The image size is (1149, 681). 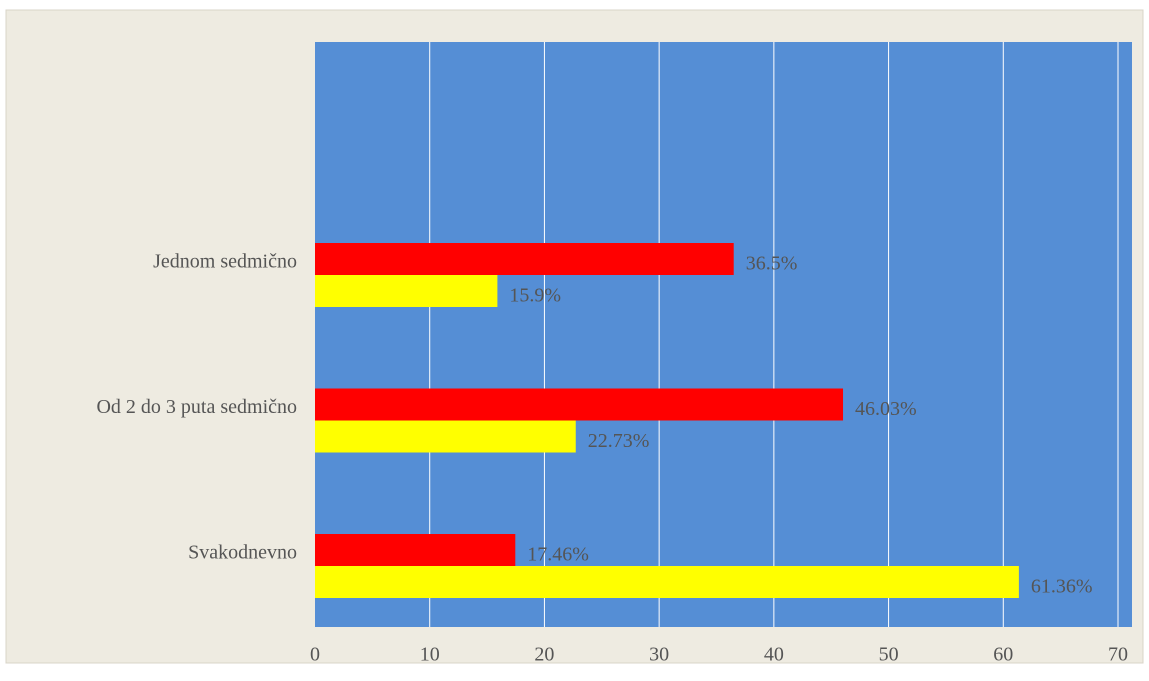 What do you see at coordinates (1003, 655) in the screenshot?
I see `x-tick-label: 60` at bounding box center [1003, 655].